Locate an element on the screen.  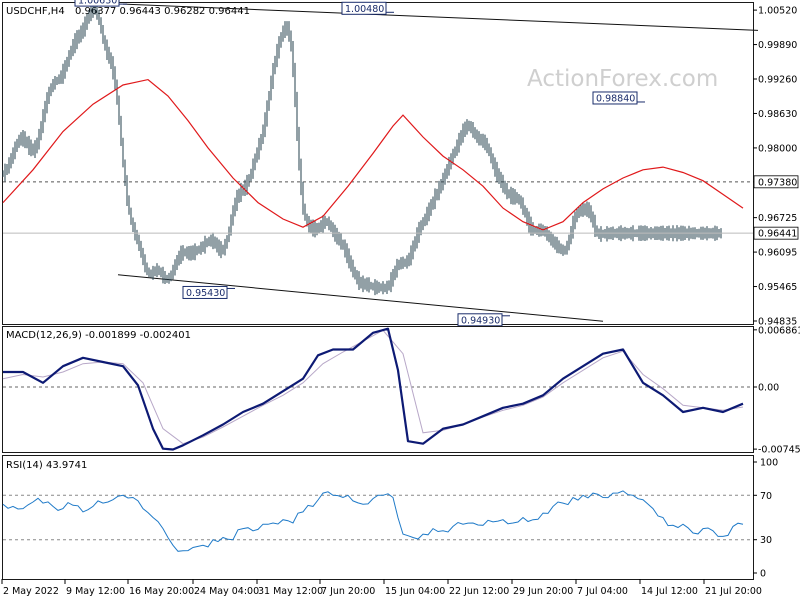
level-line-label: 0.97380 is located at coordinates (777, 182).